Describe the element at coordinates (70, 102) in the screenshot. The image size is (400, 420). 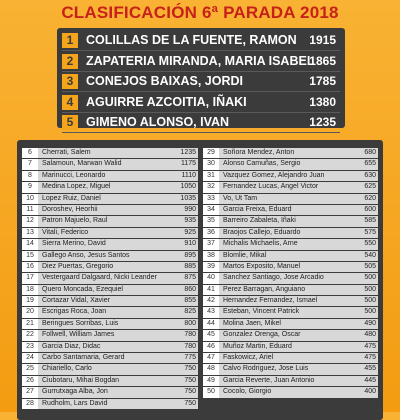
I see `rank: 4` at that location.